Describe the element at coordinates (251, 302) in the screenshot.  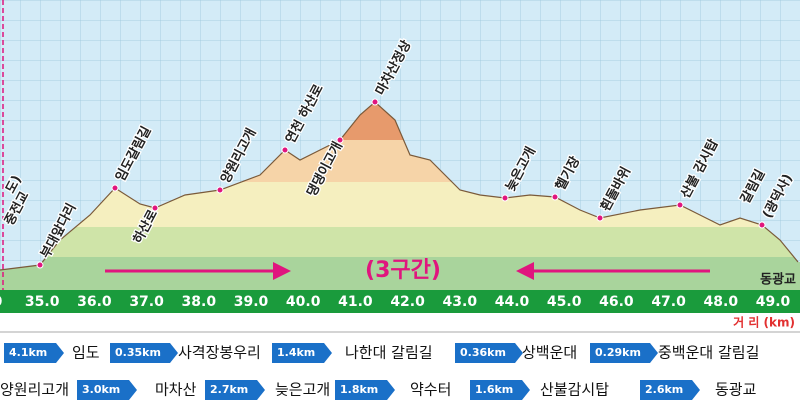
I see `x-tick-label: 39.0` at that location.